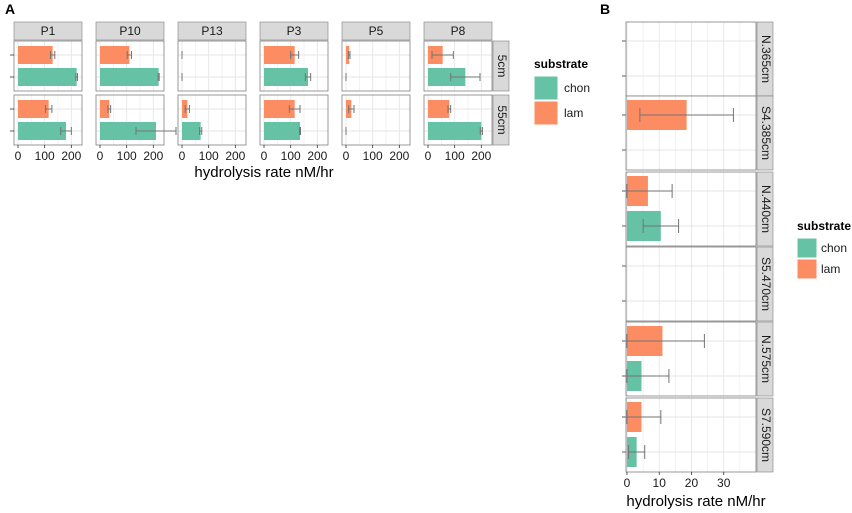  I want to click on bar-chon-P8-5cm, so click(447, 77).